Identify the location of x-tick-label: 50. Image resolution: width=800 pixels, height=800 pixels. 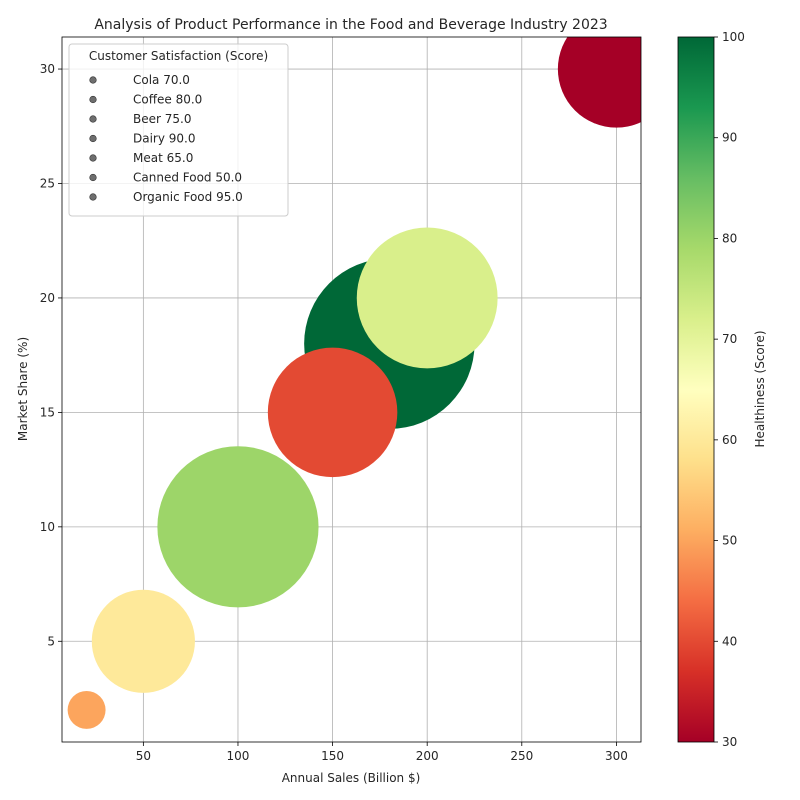
(143, 756).